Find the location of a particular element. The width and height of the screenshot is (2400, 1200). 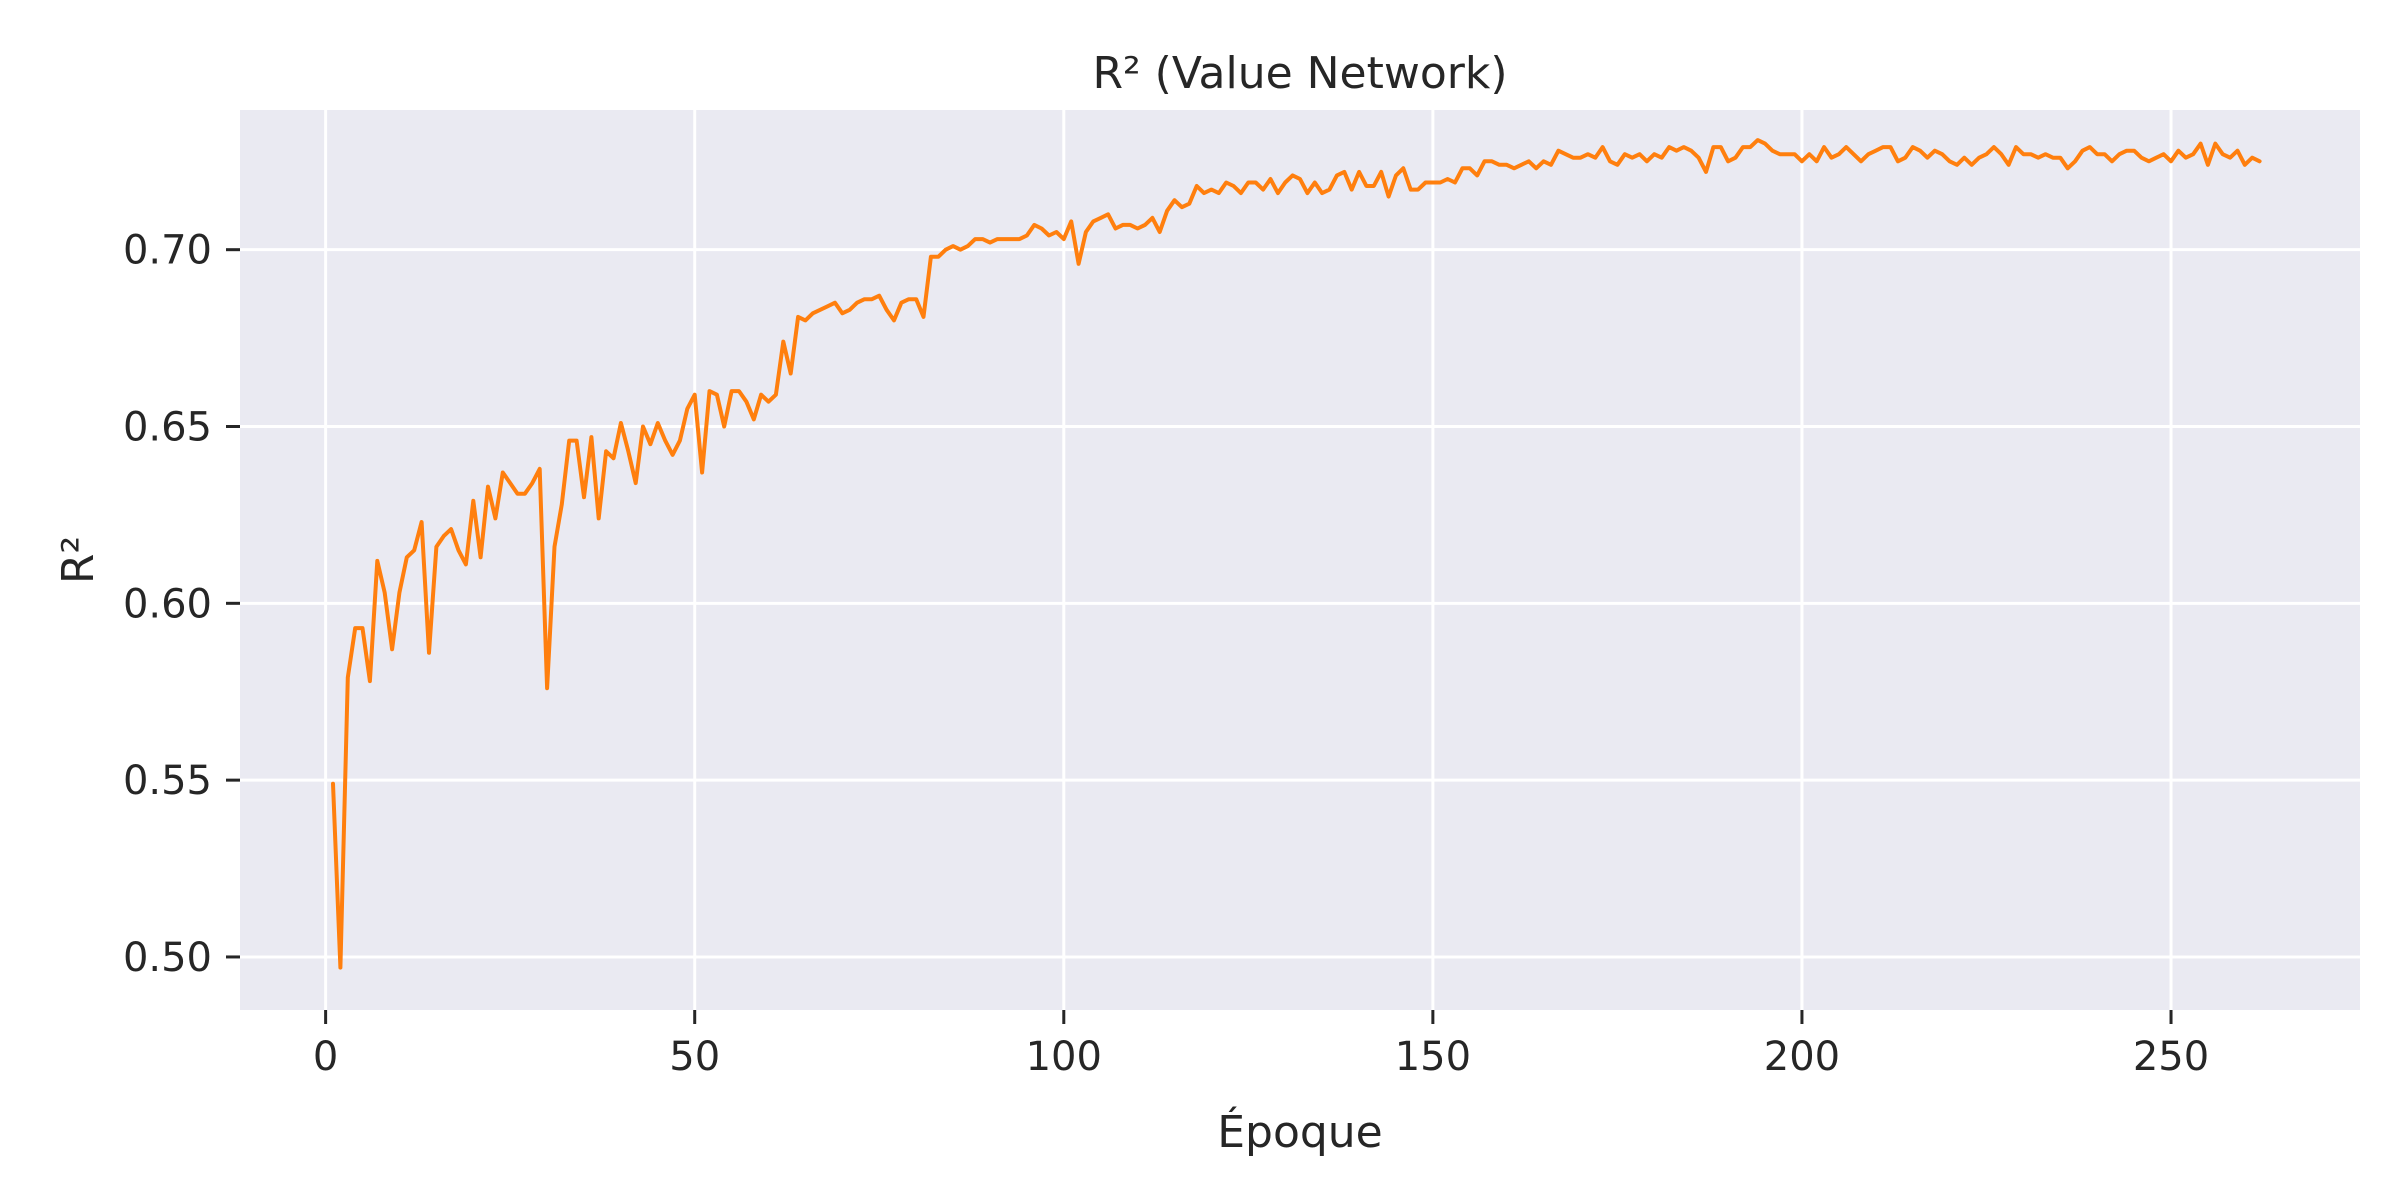

y-tick-label: 0.60 is located at coordinates (167, 604).